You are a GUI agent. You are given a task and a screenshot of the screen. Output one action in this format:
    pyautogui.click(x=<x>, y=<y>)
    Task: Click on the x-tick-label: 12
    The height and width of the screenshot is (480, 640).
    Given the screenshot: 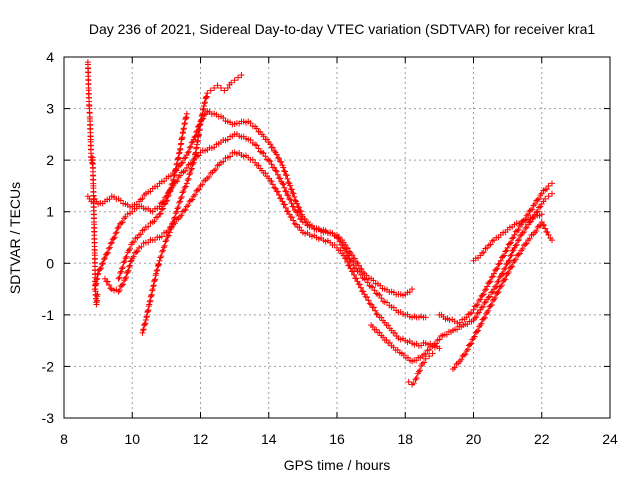 What is the action you would take?
    pyautogui.click(x=201, y=439)
    